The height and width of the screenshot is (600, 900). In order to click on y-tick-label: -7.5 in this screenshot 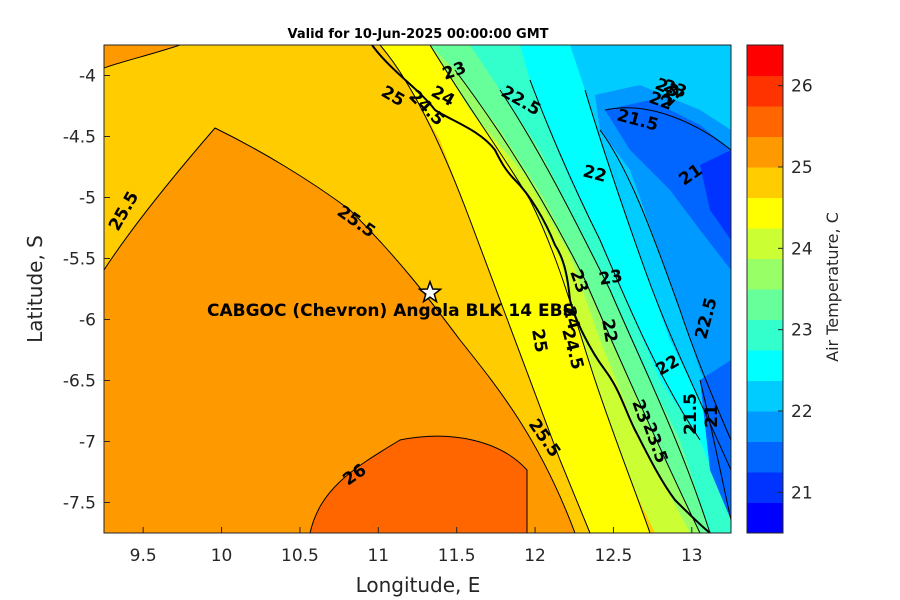, I will do `click(79, 504)`.